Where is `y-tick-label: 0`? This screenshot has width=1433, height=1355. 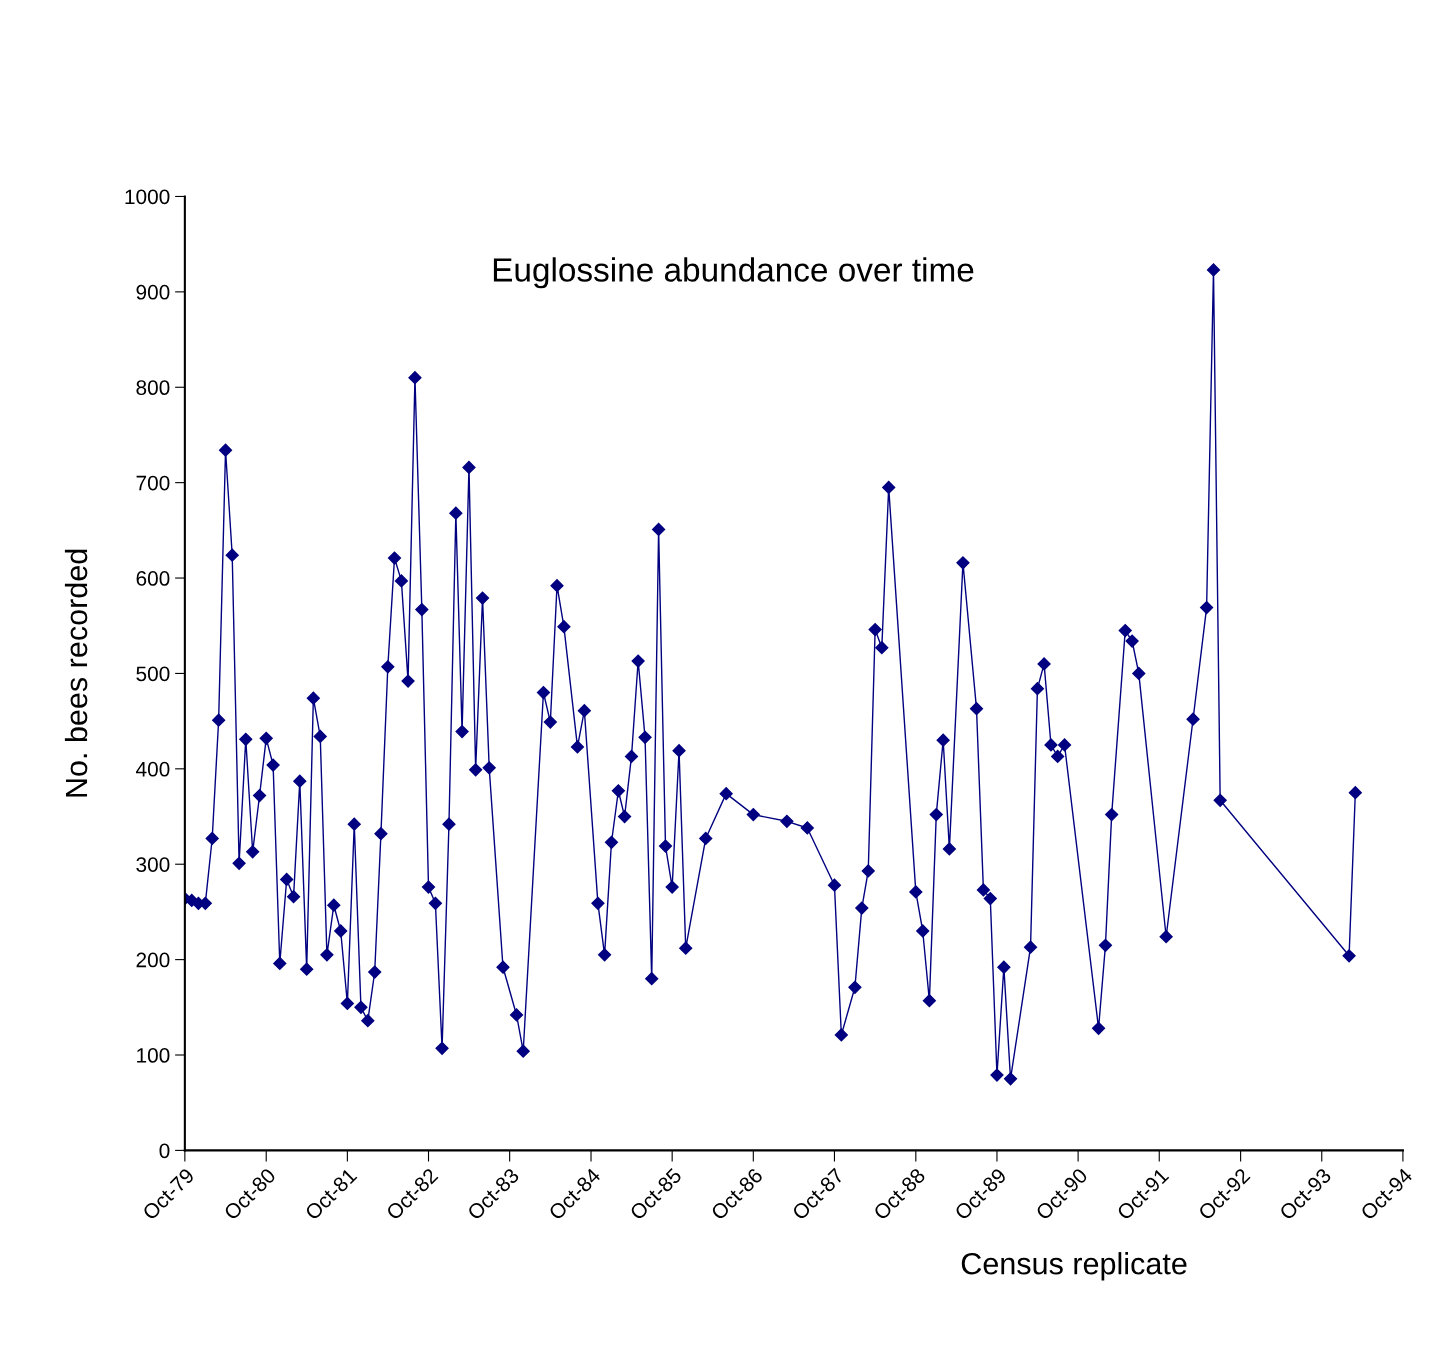
y-tick-label: 0 is located at coordinates (164, 1151).